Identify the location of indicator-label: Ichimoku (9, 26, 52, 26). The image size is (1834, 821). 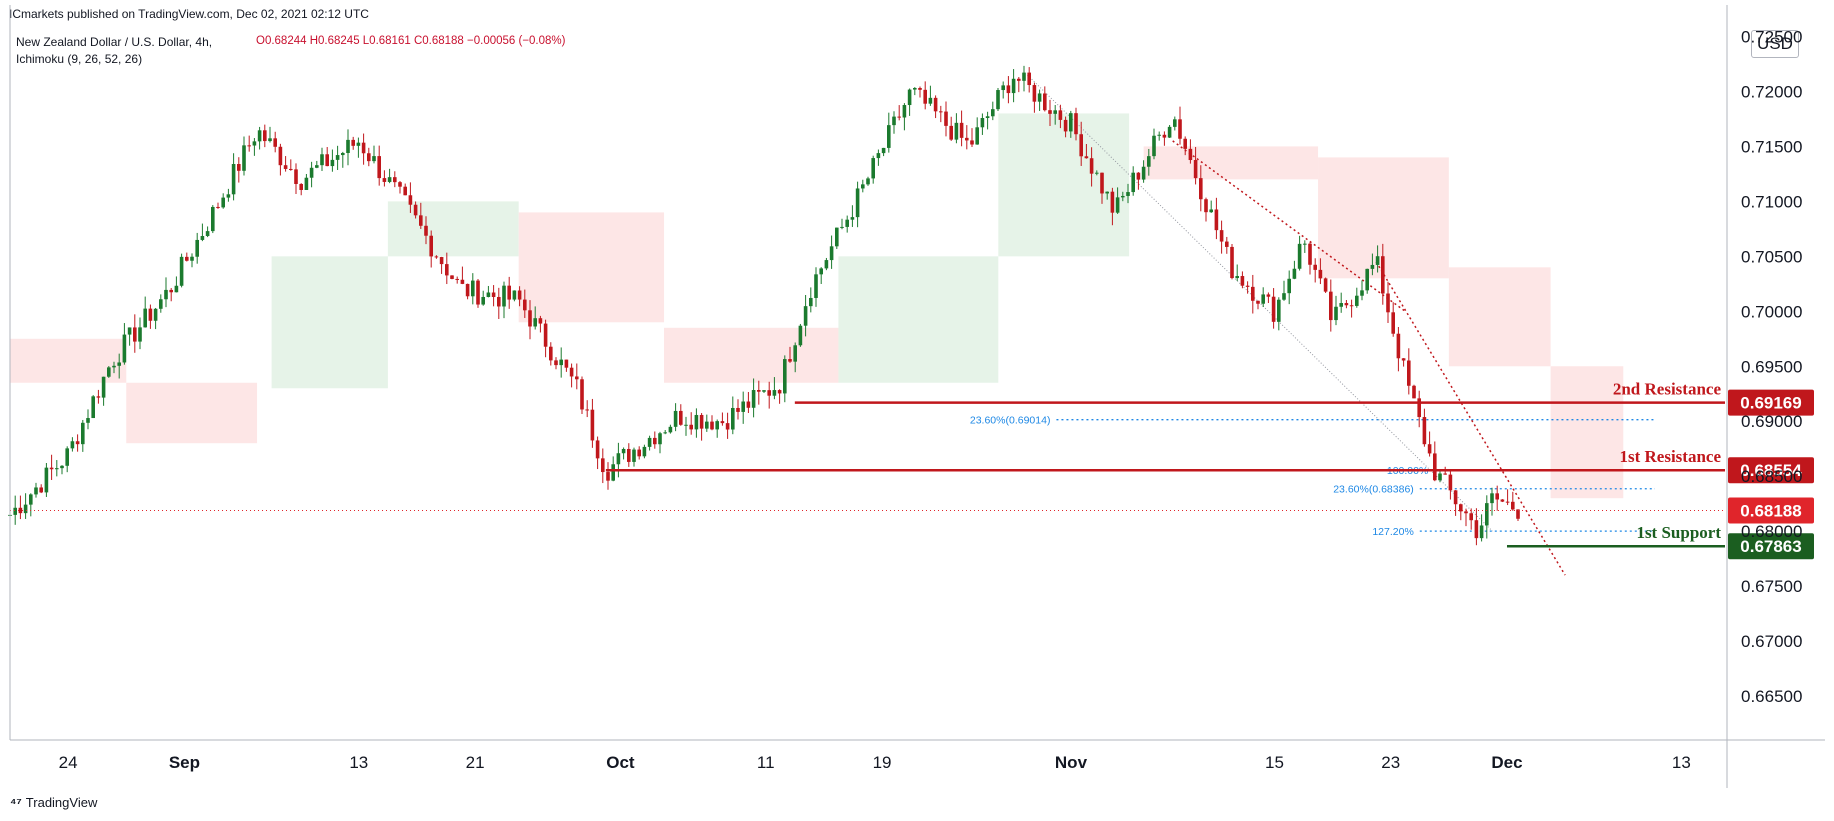
(79, 59).